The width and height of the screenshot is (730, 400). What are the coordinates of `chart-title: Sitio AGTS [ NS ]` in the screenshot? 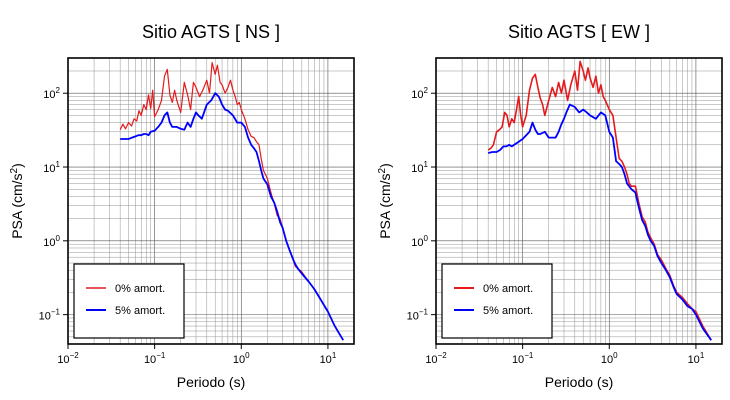 It's located at (211, 32).